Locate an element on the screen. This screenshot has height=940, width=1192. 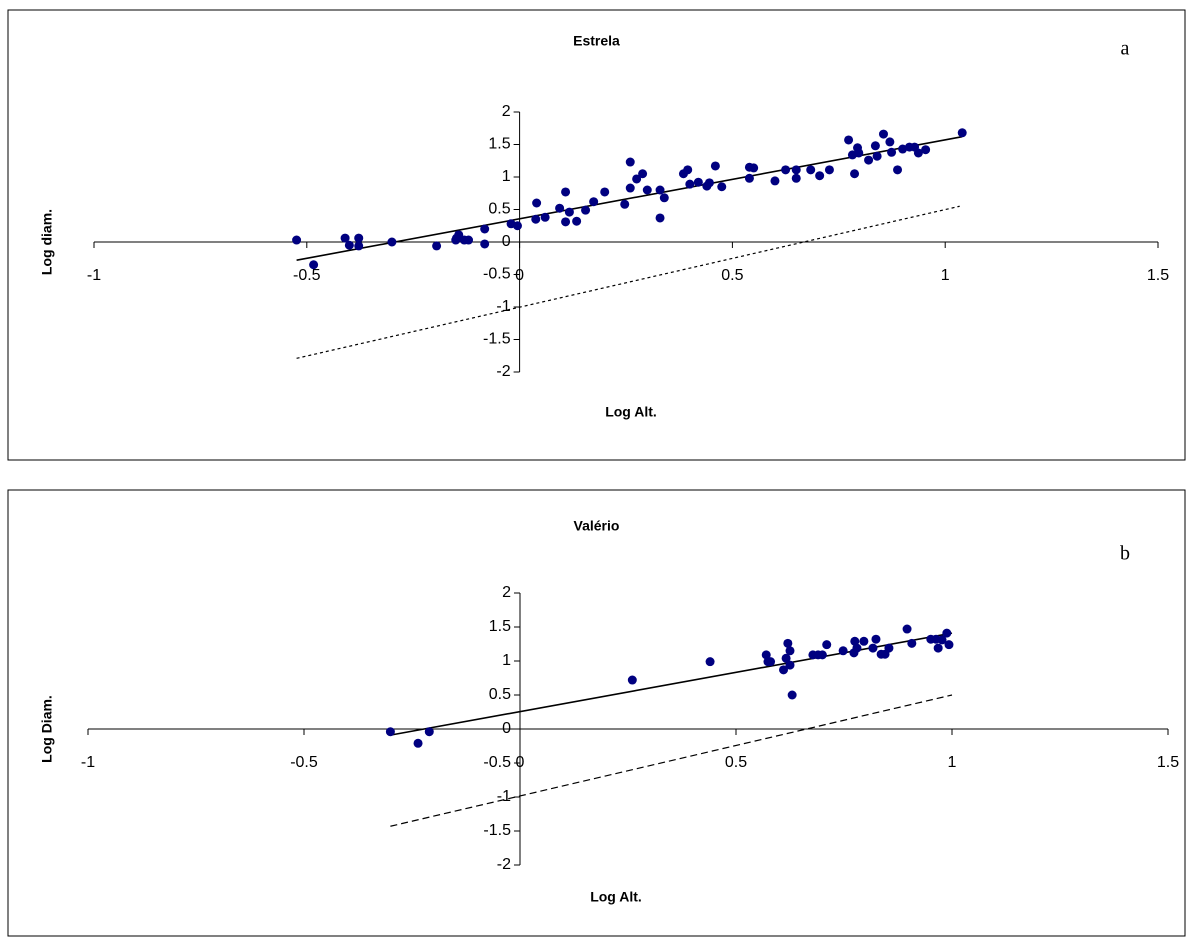
y-tick-label: -0.5 is located at coordinates (497, 762).